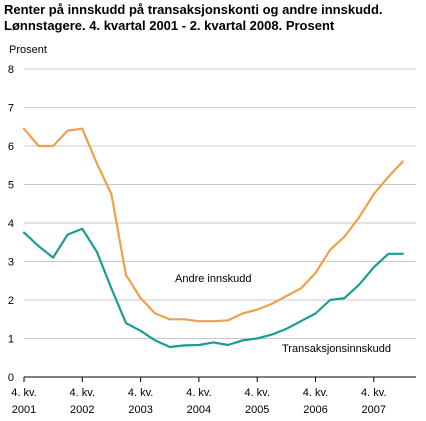  I want to click on y-tick-labels: 0 1 2 3 4 5 6 7 8, so click(11, 224).